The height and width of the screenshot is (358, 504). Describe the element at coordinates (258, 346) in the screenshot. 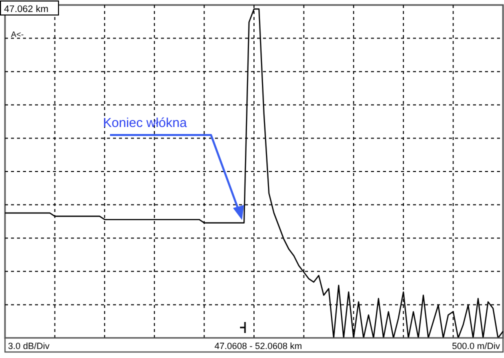

I see `x-axis-title: 47.0608 - 52.0608 km` at that location.